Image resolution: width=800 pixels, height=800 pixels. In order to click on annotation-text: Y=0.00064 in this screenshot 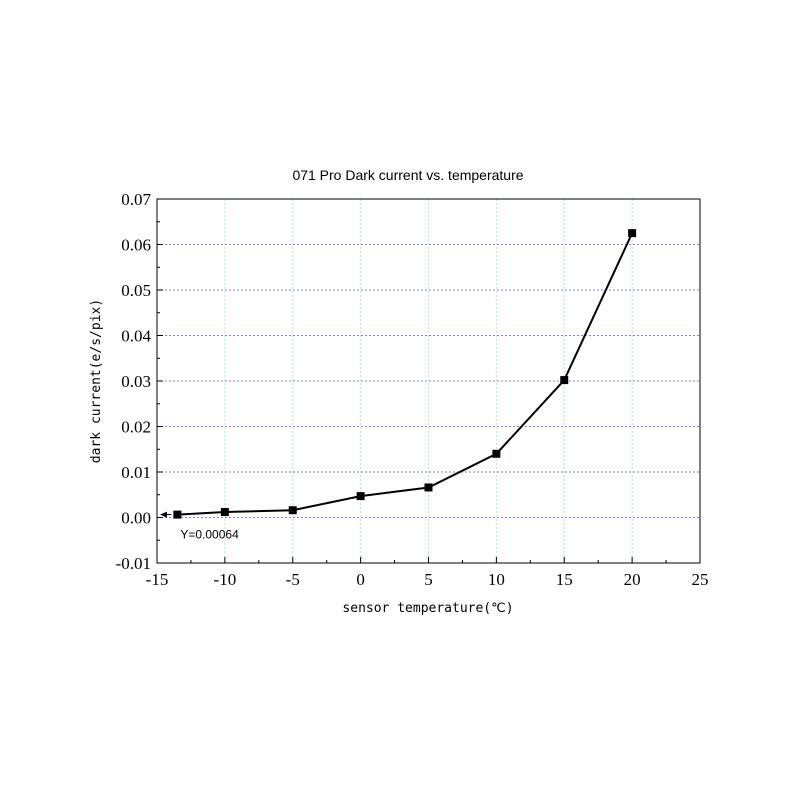, I will do `click(209, 535)`.